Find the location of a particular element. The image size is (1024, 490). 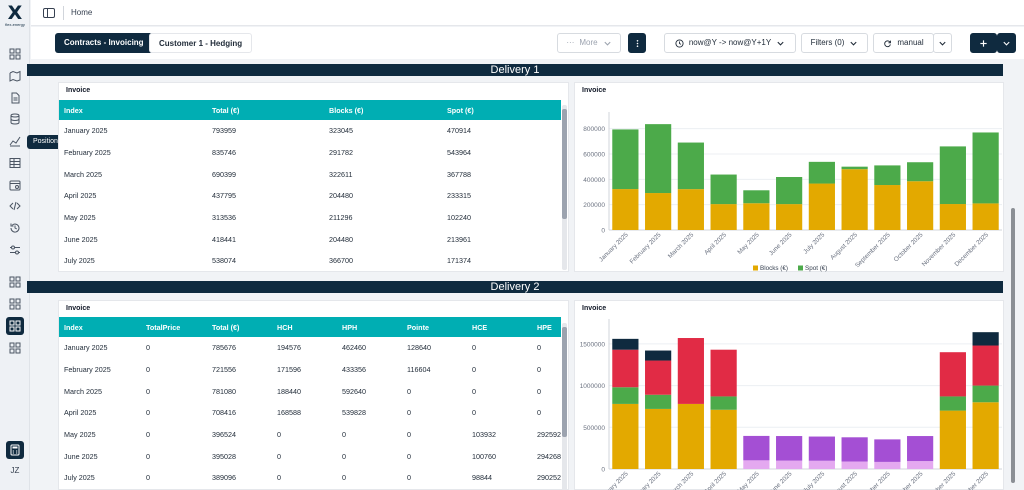

table-row: January 2025 0 785676 194576 462460 128640 0 0 is located at coordinates (310, 348).